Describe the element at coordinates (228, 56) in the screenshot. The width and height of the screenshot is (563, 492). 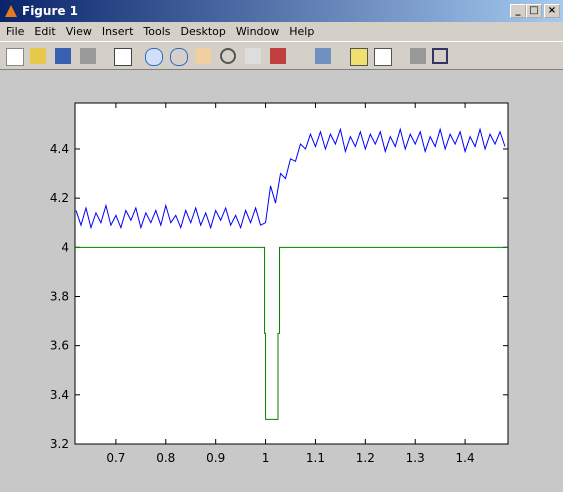
I see `rotate-button` at that location.